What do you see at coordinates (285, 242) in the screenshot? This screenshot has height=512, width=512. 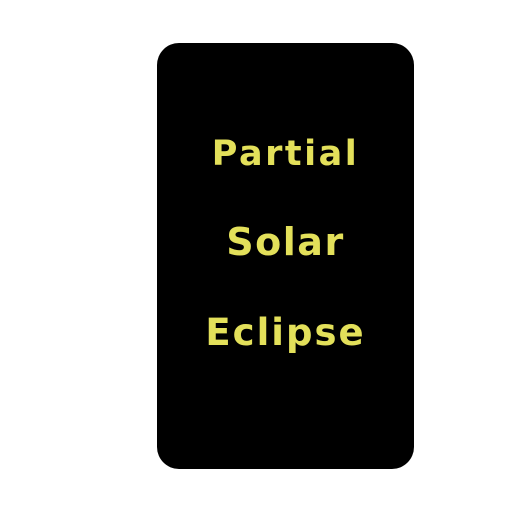 I see `title-line-solar: Solar` at bounding box center [285, 242].